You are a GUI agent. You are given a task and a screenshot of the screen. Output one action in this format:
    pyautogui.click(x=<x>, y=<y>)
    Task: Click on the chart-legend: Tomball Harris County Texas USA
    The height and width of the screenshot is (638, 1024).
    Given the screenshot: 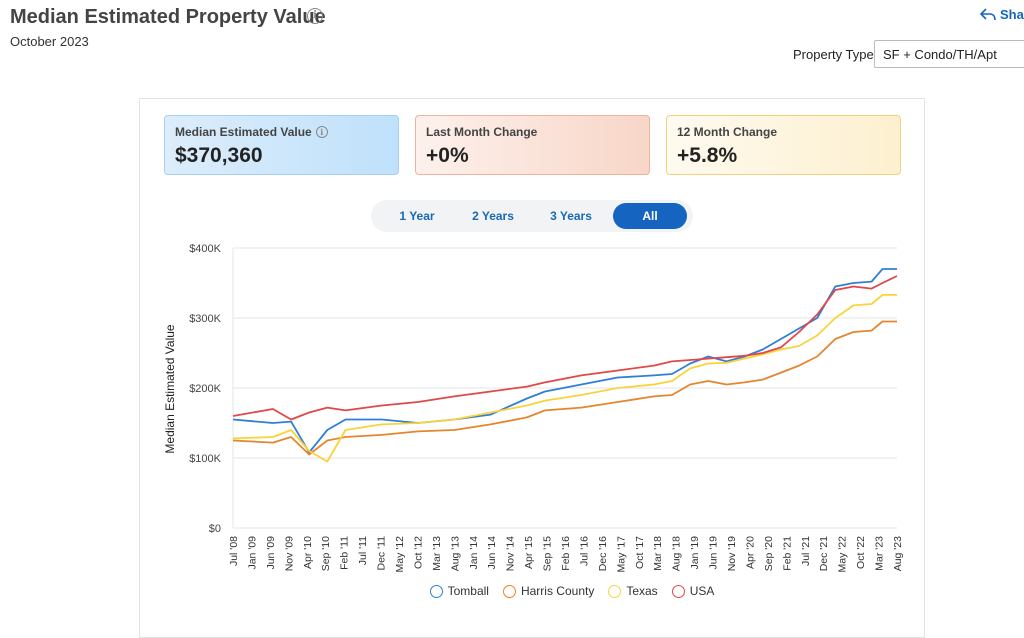 What is the action you would take?
    pyautogui.click(x=512, y=591)
    